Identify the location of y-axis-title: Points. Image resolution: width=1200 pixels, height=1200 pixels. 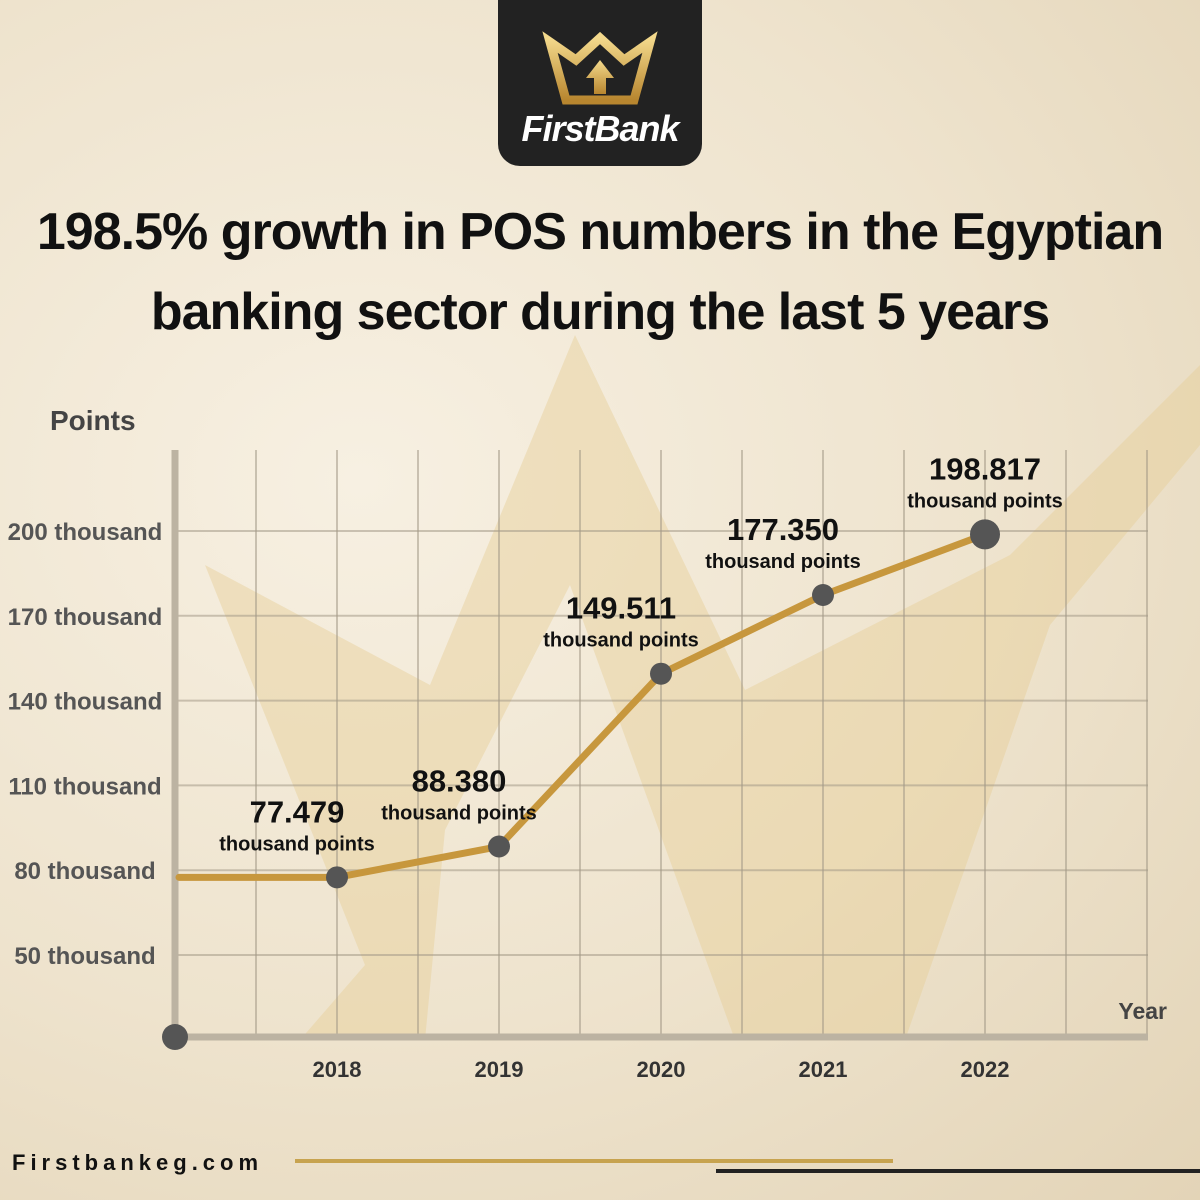
(93, 420).